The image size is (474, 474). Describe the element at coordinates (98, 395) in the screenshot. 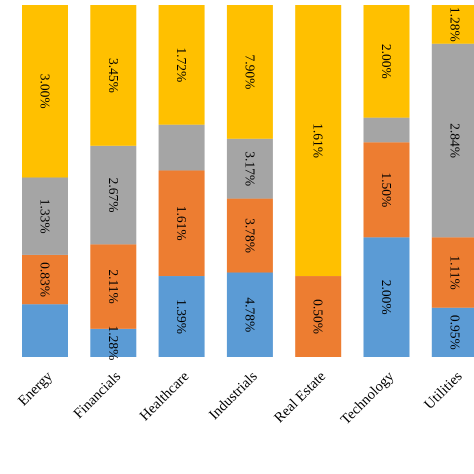

I see `category-label-financials: Financials` at that location.